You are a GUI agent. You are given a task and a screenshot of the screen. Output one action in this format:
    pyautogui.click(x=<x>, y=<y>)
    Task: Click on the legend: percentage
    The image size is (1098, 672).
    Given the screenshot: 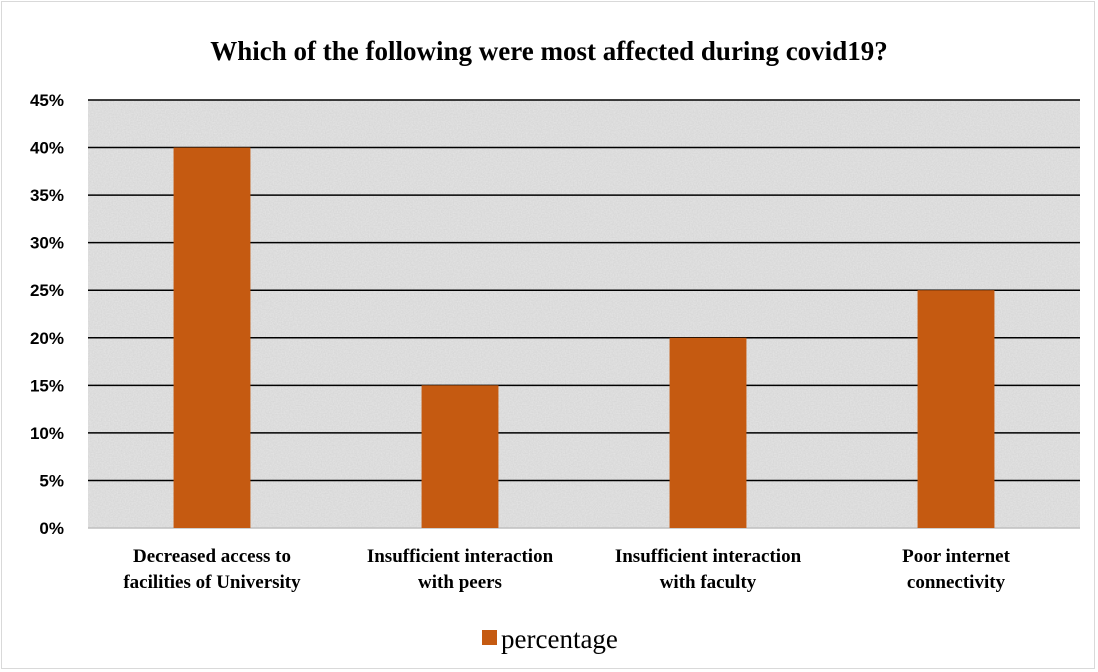 What is the action you would take?
    pyautogui.click(x=550, y=639)
    